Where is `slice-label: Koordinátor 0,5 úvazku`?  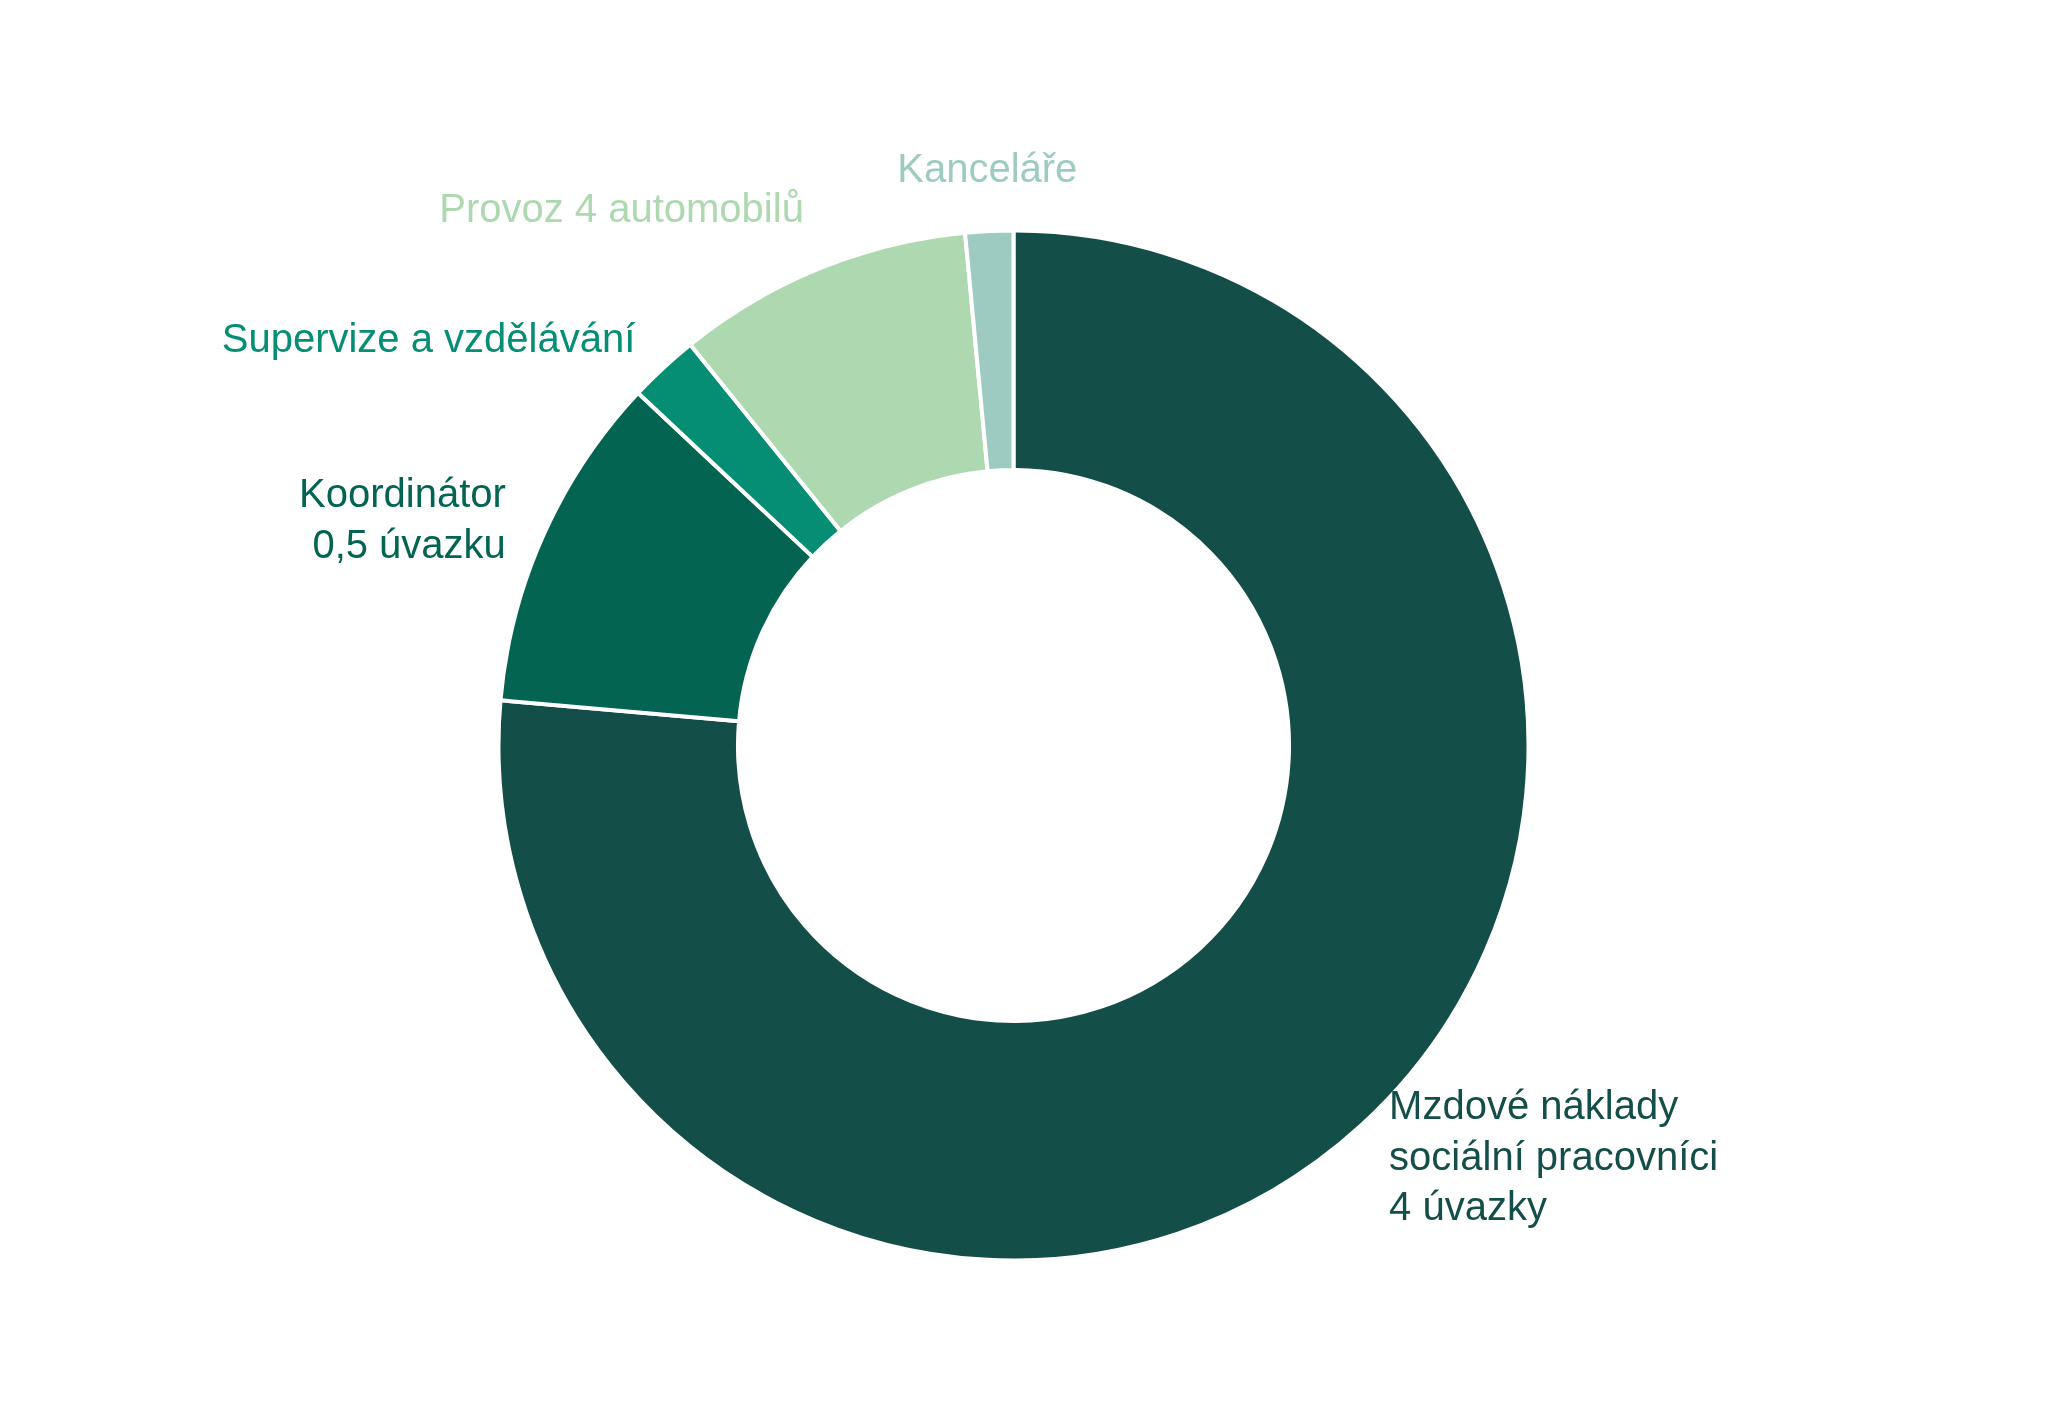 slice-label: Koordinátor 0,5 úvazku is located at coordinates (402, 518).